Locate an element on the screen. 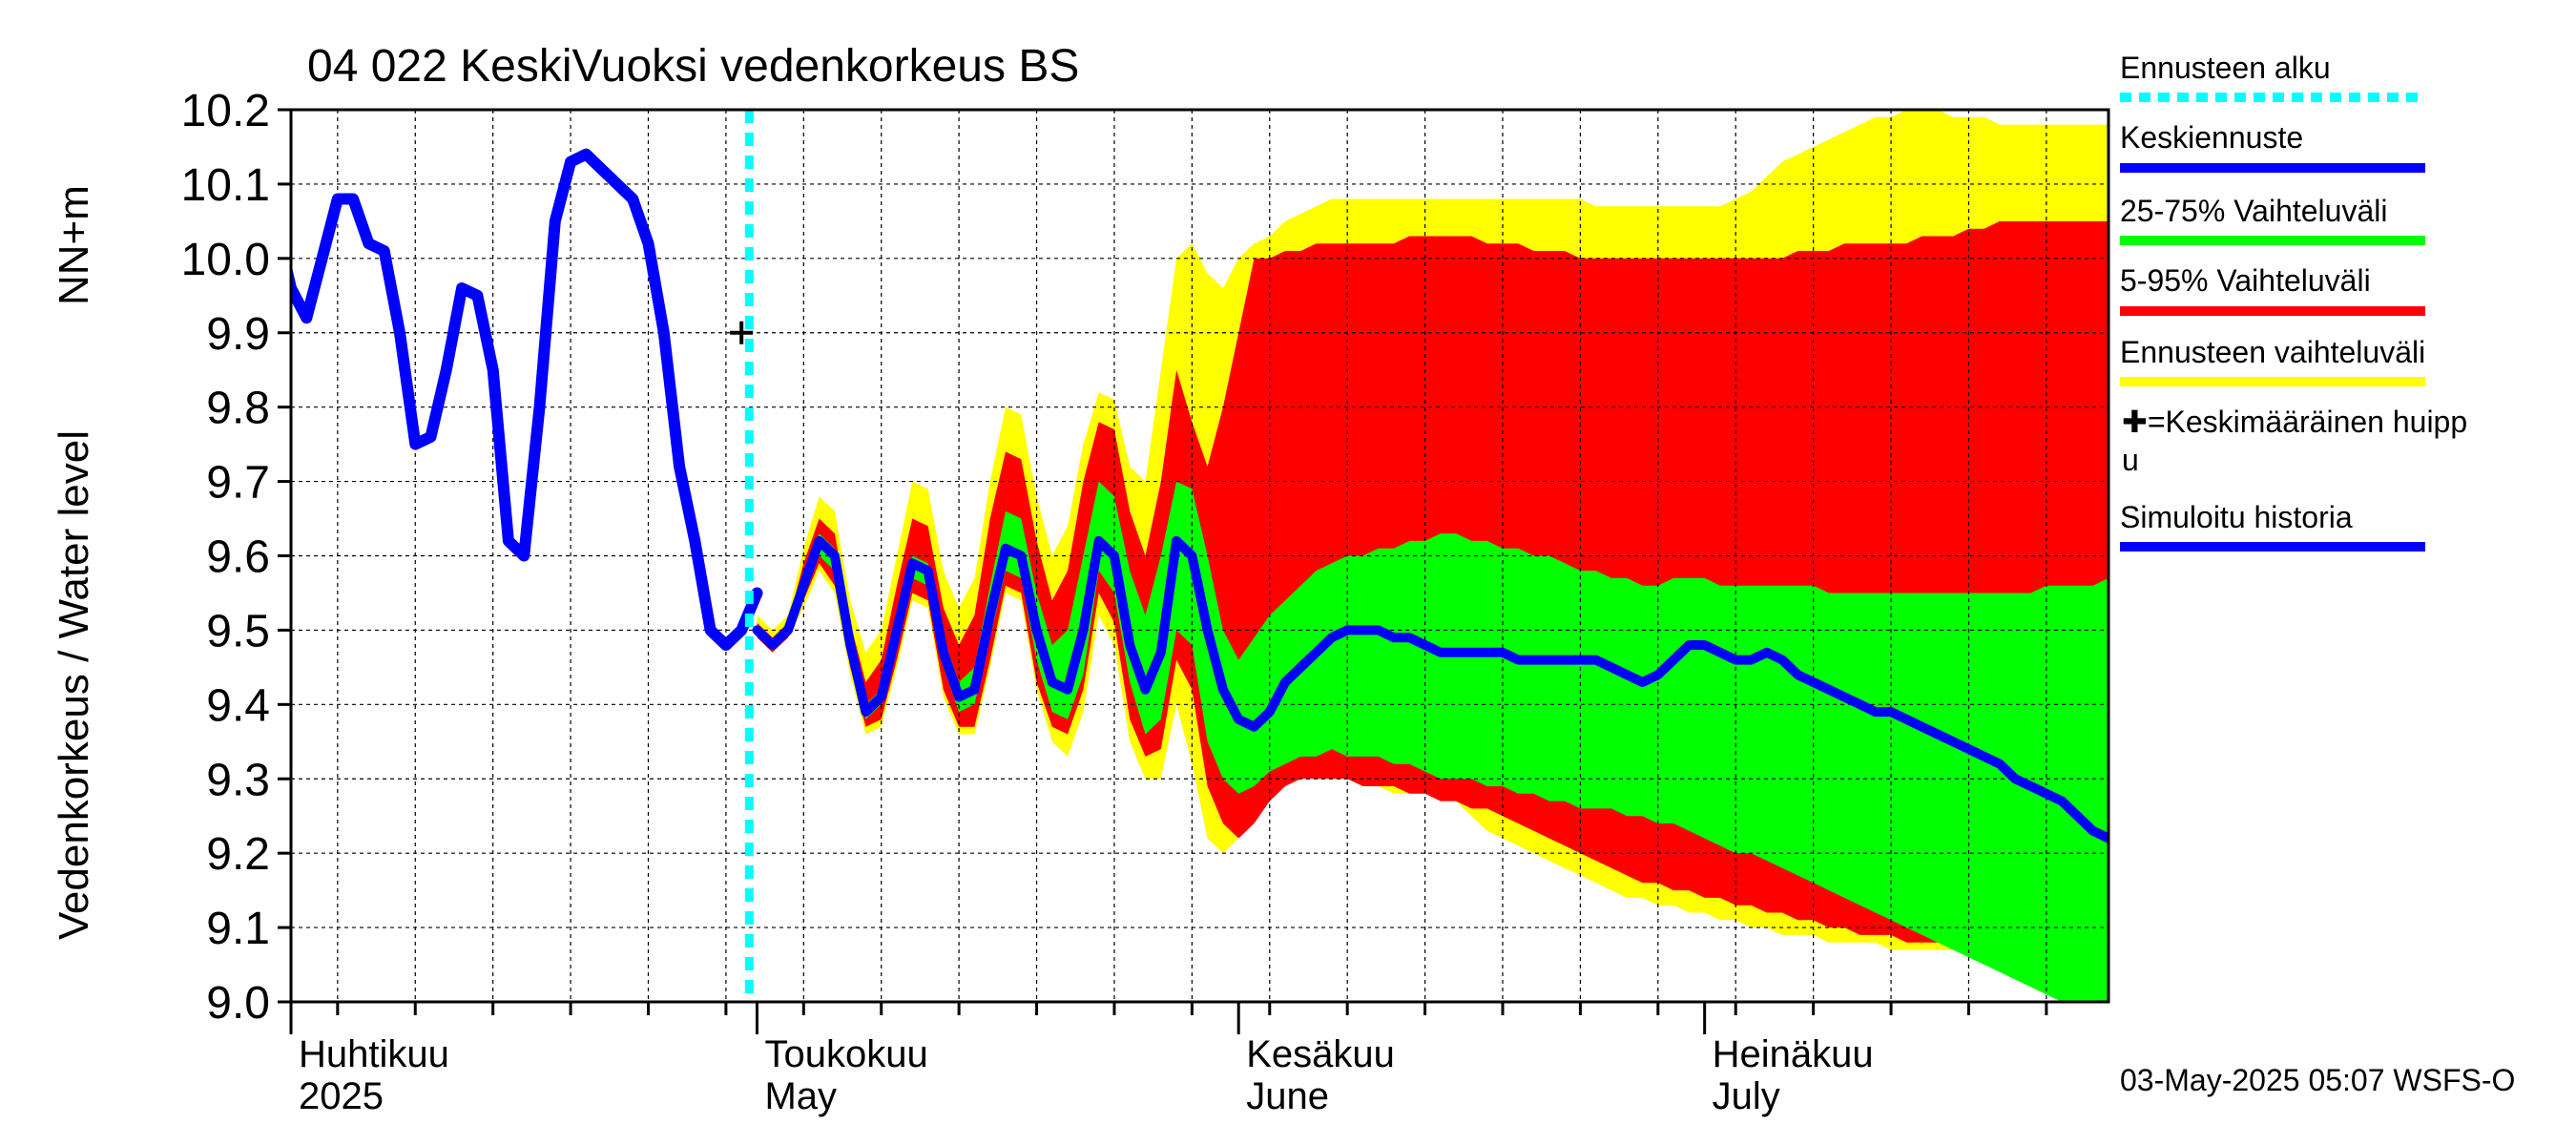 The height and width of the screenshot is (1145, 2576). y-tick-label: 9.5 is located at coordinates (238, 631).